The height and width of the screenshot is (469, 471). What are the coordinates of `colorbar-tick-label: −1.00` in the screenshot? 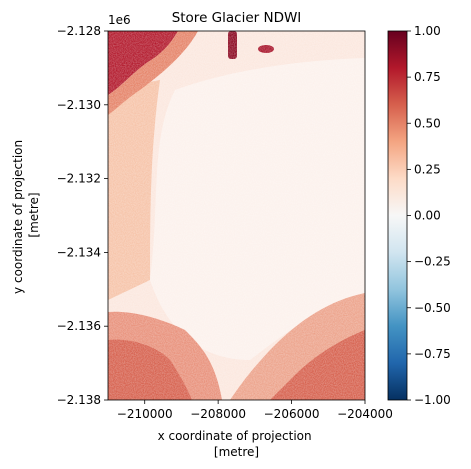 It's located at (432, 400).